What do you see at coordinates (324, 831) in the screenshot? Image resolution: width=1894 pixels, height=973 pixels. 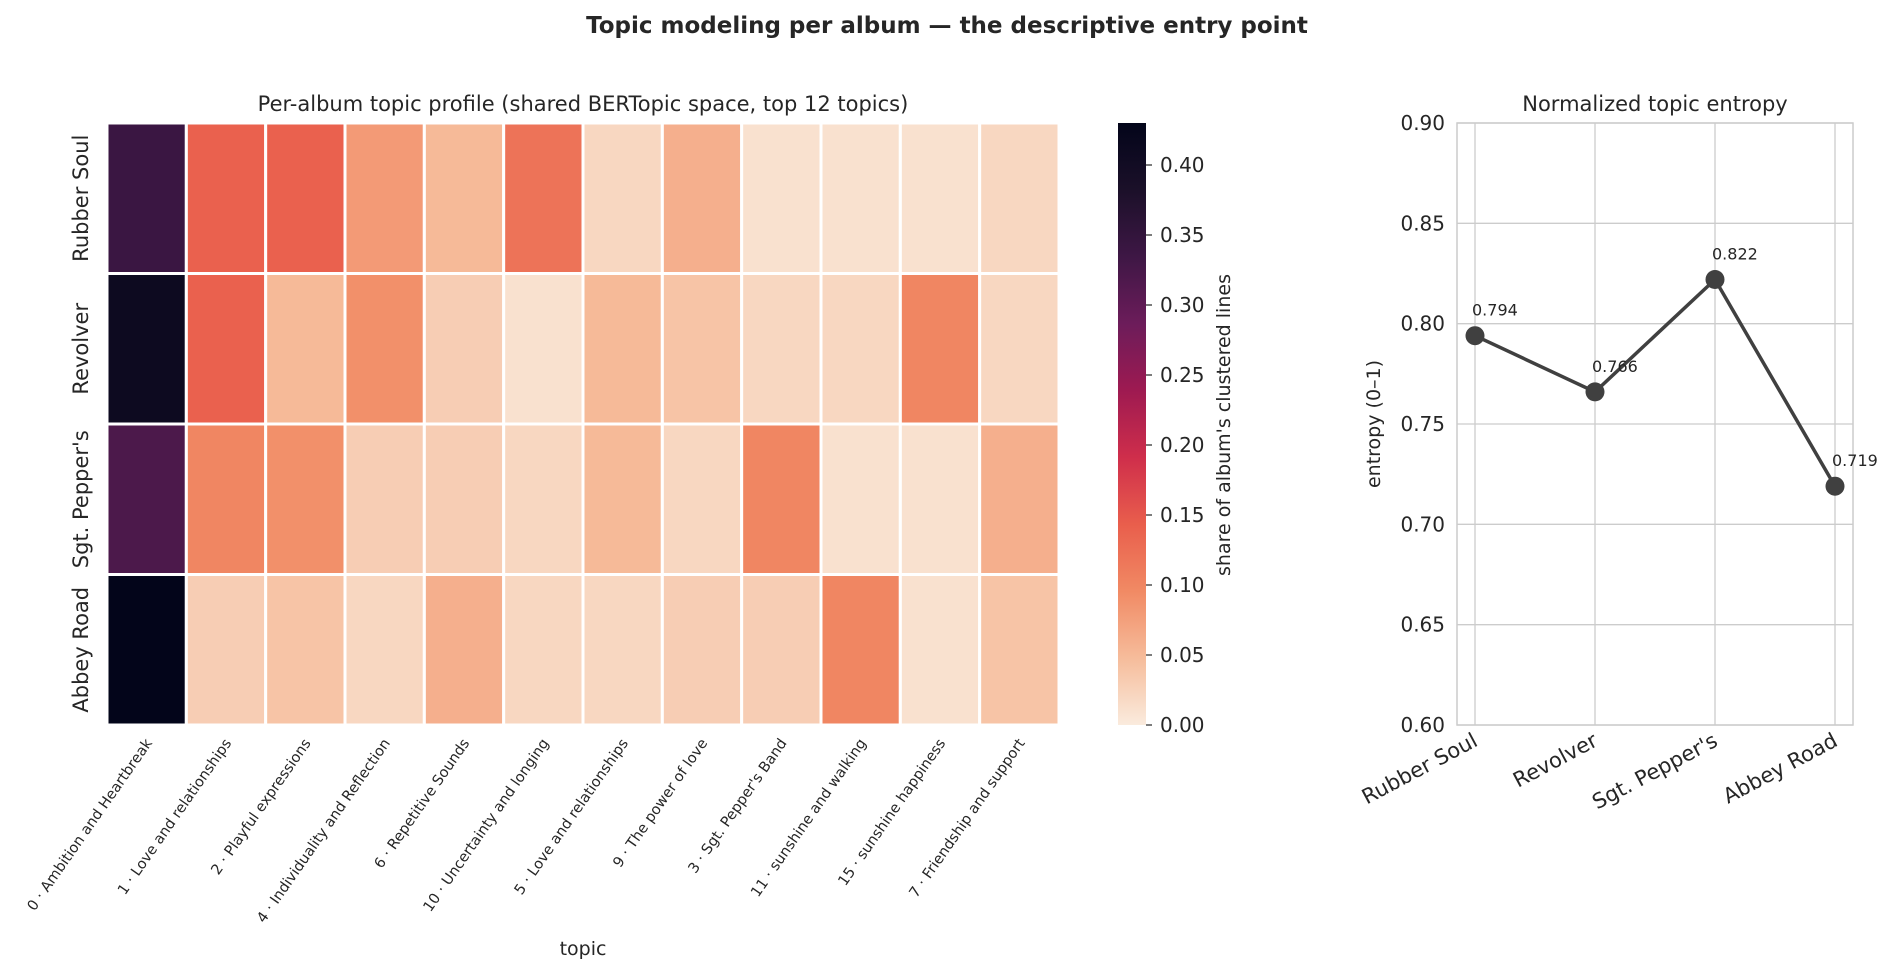 I see `heatmap-column-label: 4 · Individuality and Reflection` at bounding box center [324, 831].